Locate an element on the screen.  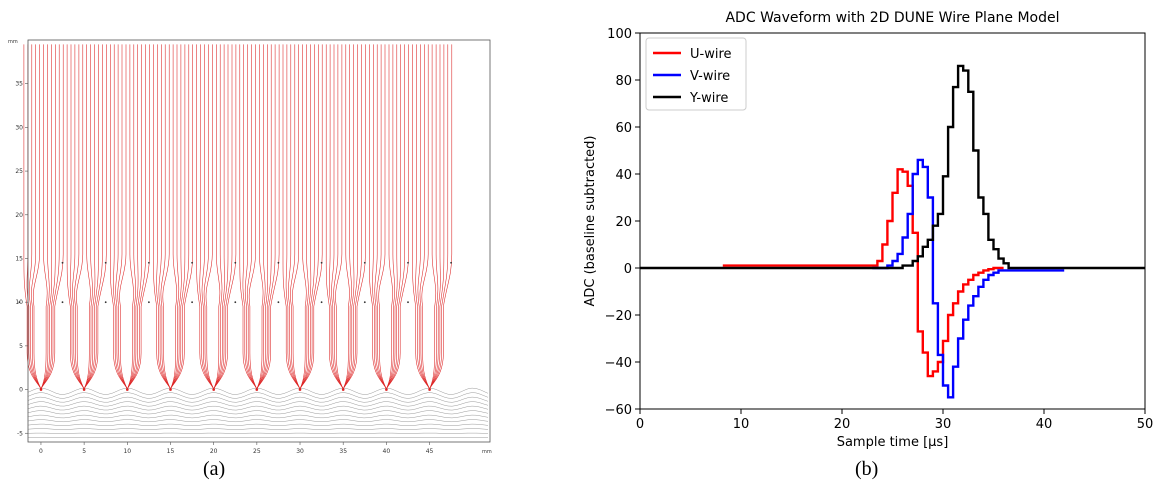
y-tick-label: 30 is located at coordinates (19, 127).